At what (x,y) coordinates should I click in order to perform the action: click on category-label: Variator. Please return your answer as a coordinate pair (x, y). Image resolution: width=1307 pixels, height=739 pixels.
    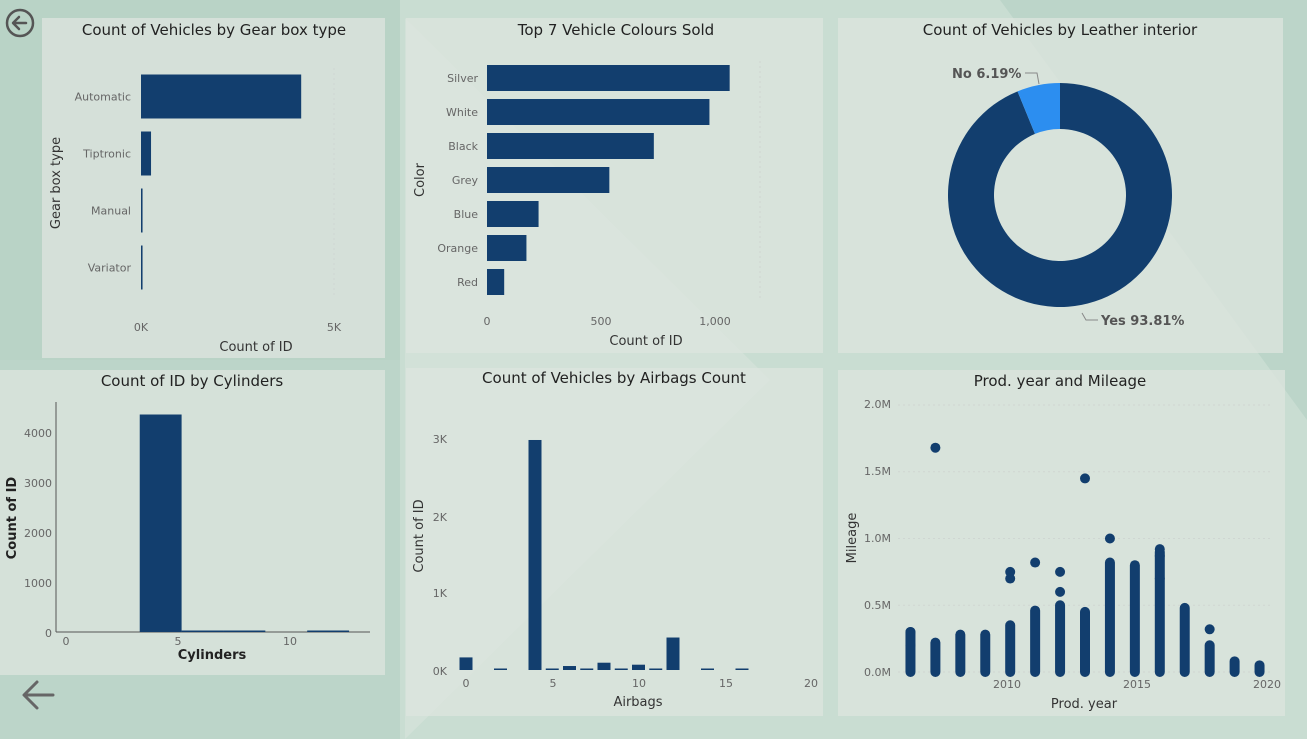
    Looking at the image, I should click on (110, 268).